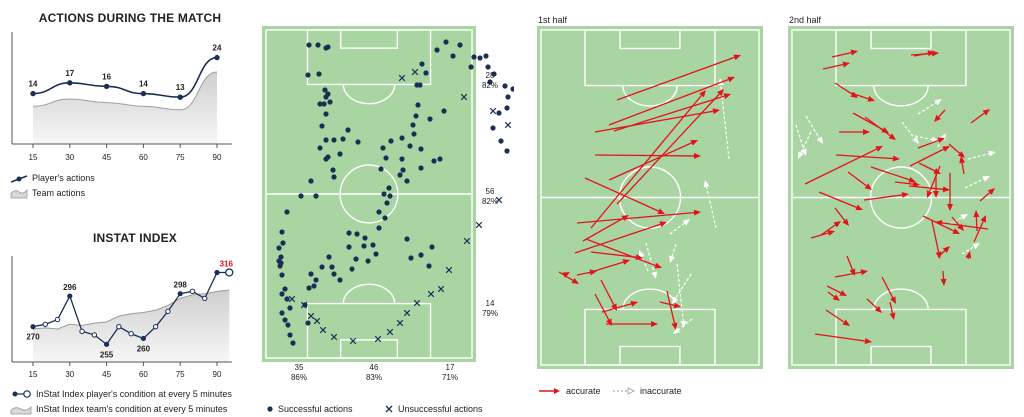 Image resolution: width=1024 pixels, height=417 pixels. Describe the element at coordinates (144, 348) in the screenshot. I see `player-condition-value: 260` at that location.